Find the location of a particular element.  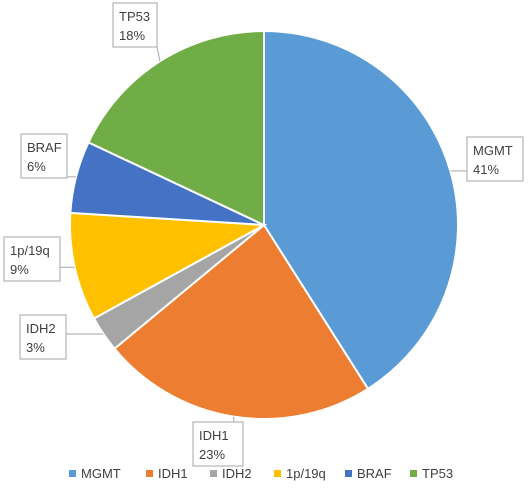

pie-slice-tp53 is located at coordinates (176, 128).